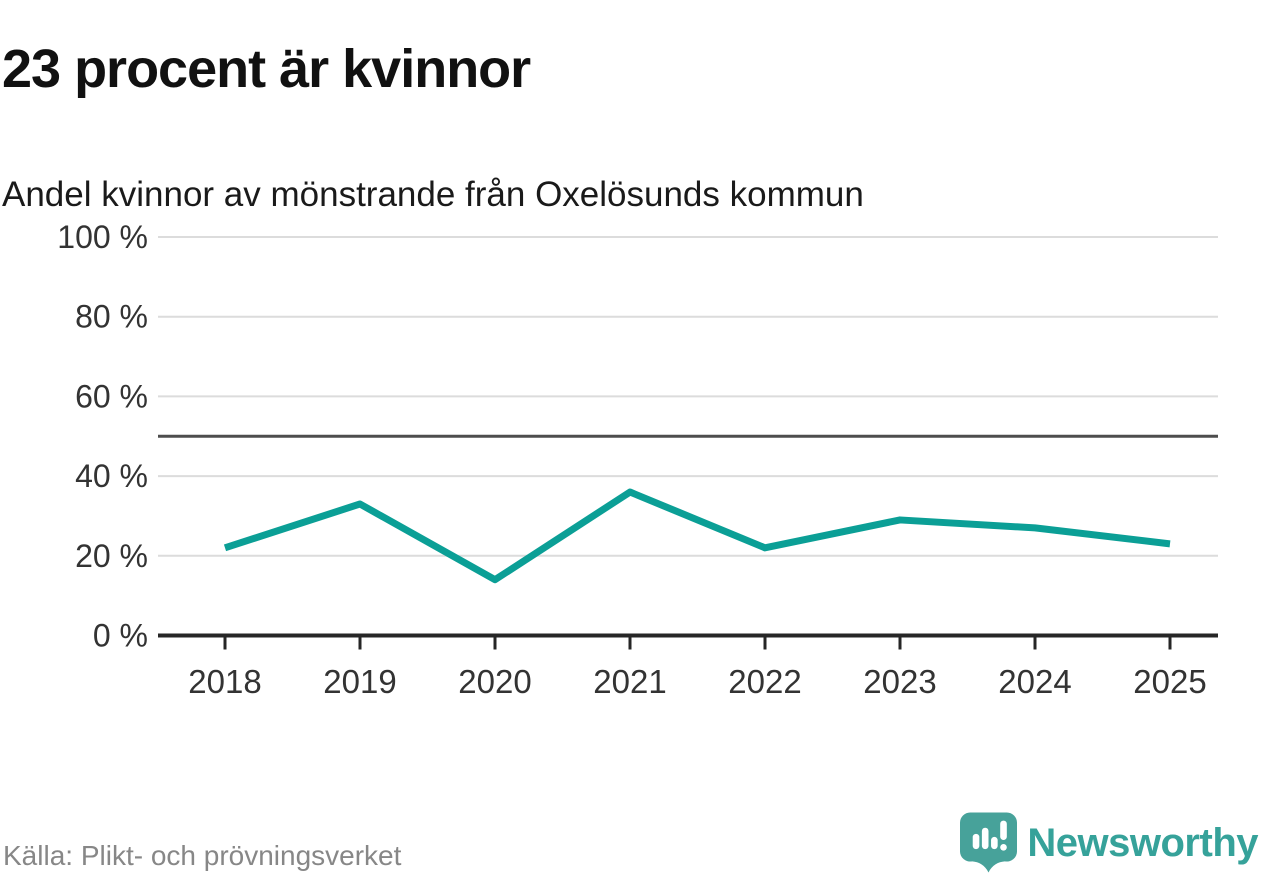 Image resolution: width=1262 pixels, height=879 pixels. I want to click on y-tick-label: 80 %, so click(111, 317).